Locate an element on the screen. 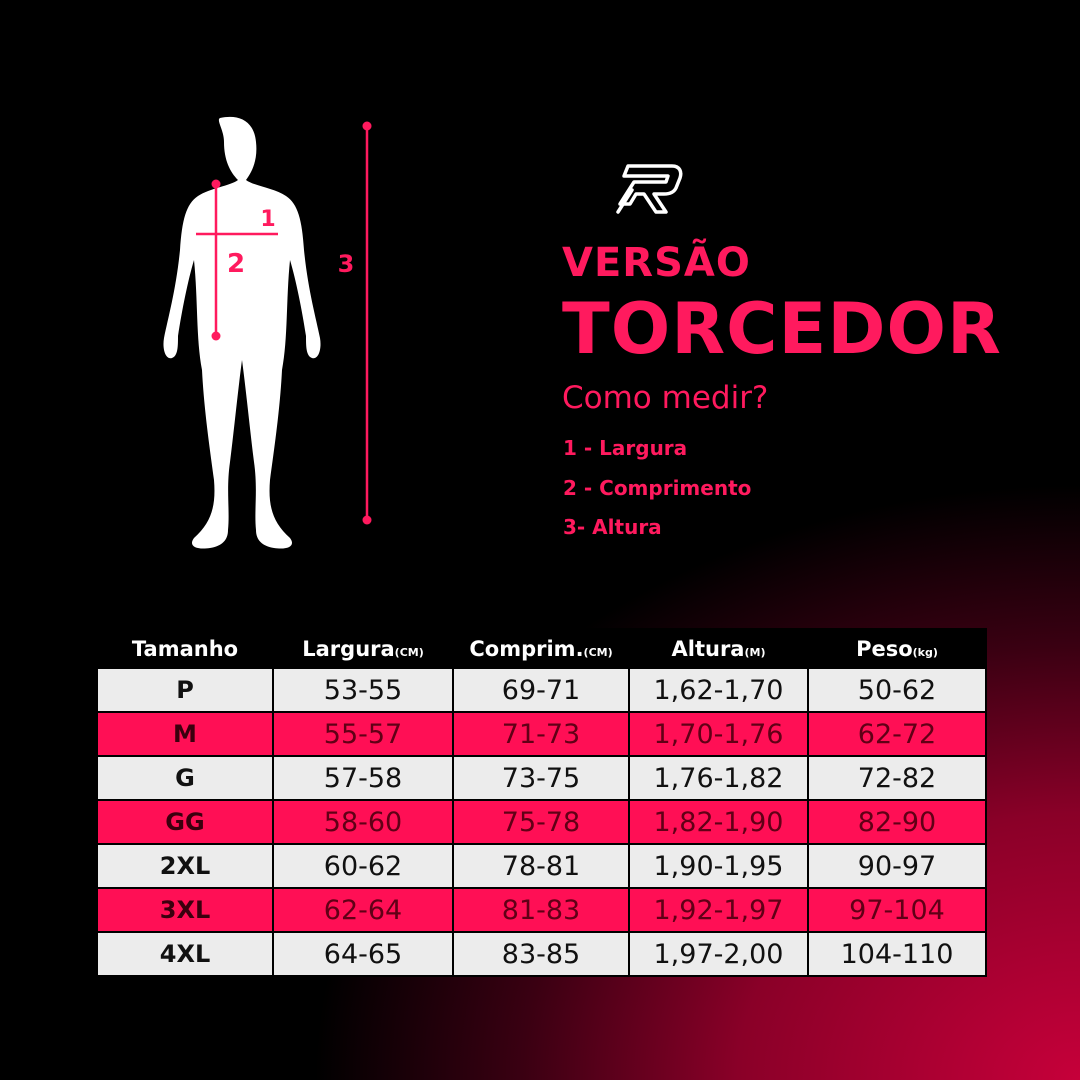  length-cell: 81-83 is located at coordinates (541, 910).